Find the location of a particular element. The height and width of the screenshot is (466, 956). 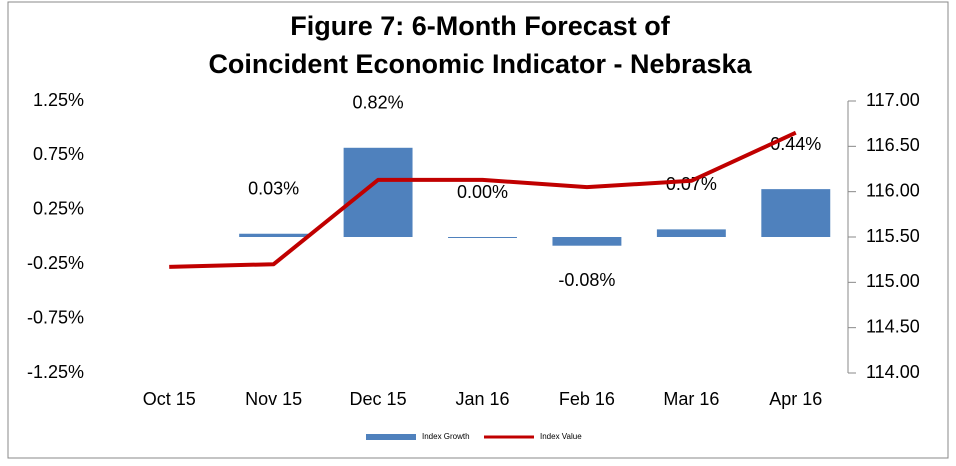

legend-label: Index Growth is located at coordinates (446, 436).